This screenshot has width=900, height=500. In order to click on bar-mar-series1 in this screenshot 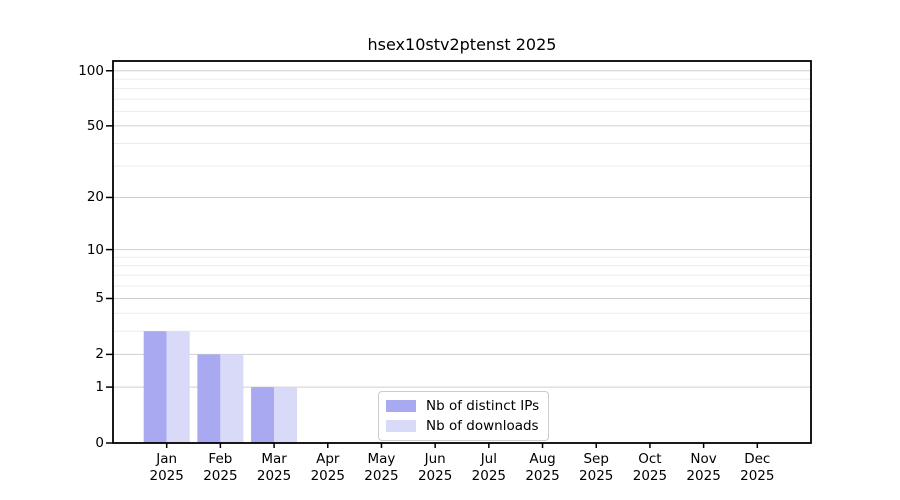, I will do `click(286, 415)`.